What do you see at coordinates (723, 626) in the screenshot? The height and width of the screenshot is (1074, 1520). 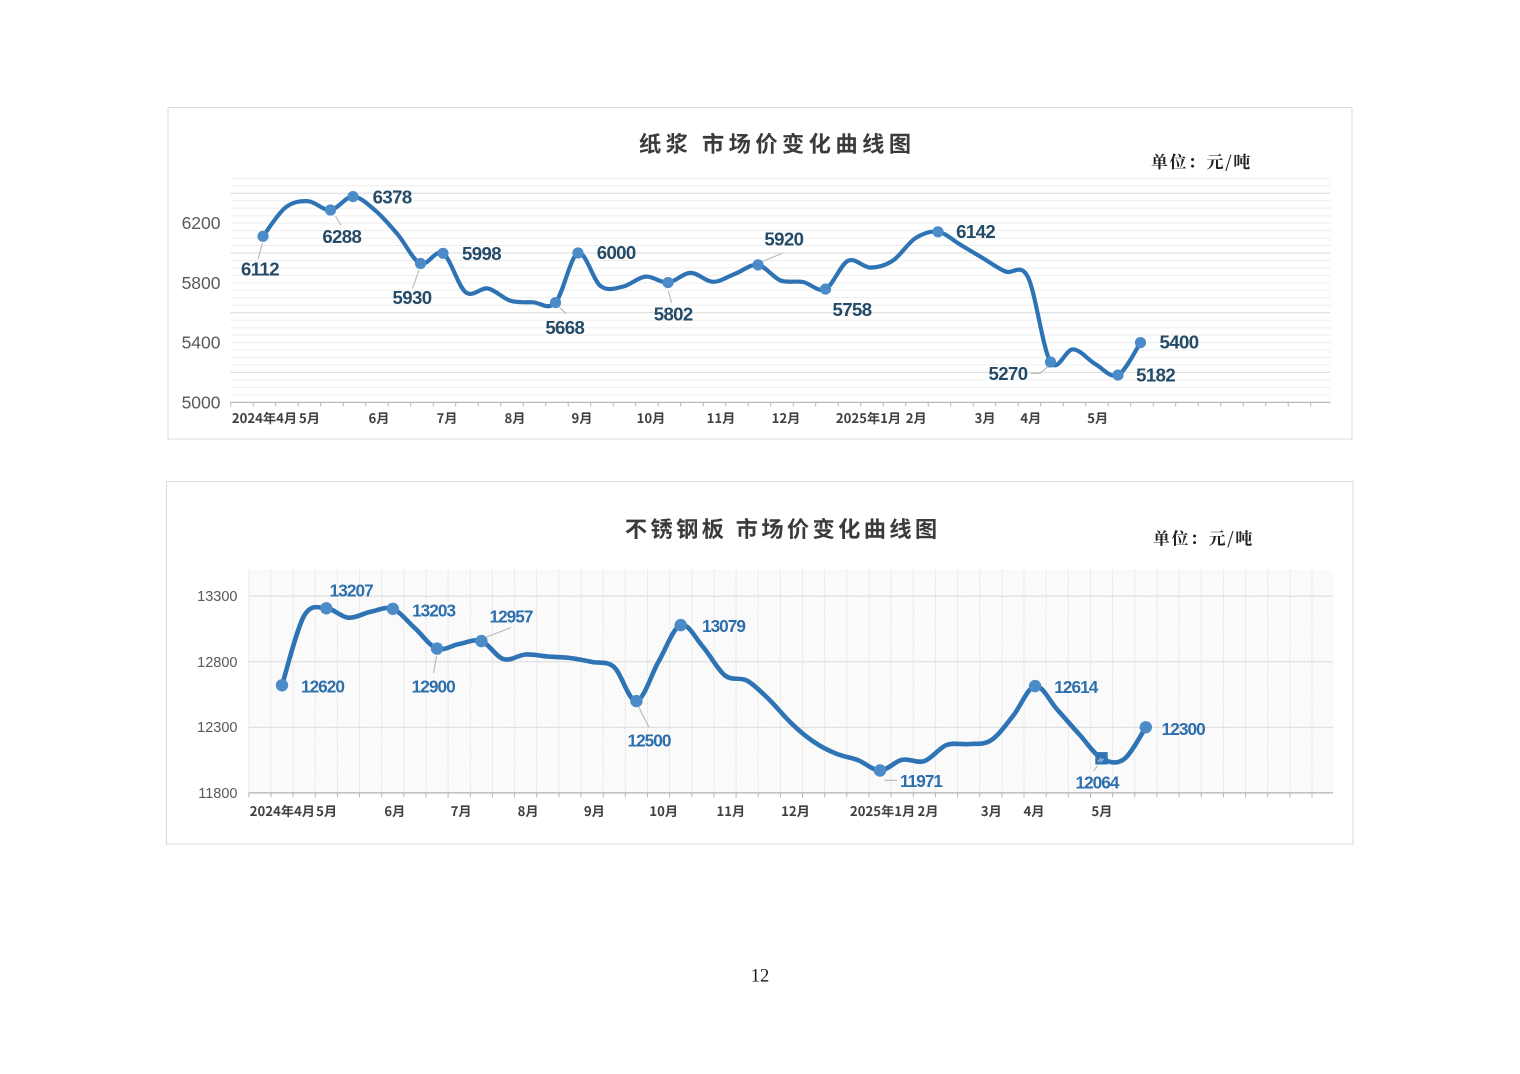 I see `svg-text: 13079` at bounding box center [723, 626].